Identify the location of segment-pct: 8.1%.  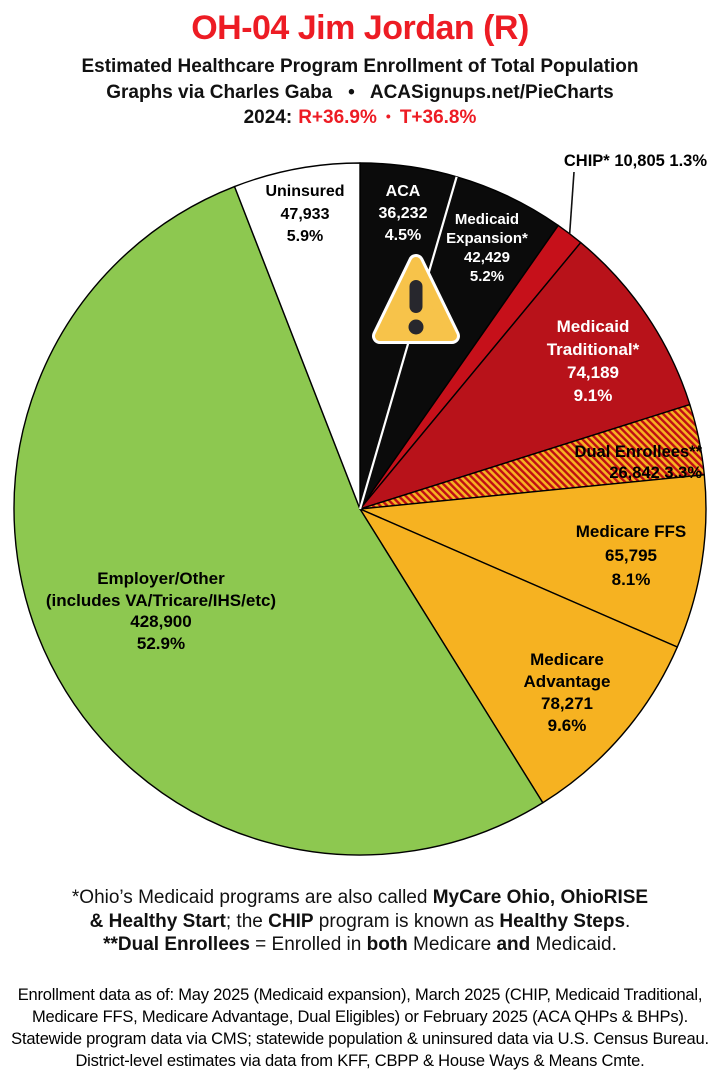
(631, 579).